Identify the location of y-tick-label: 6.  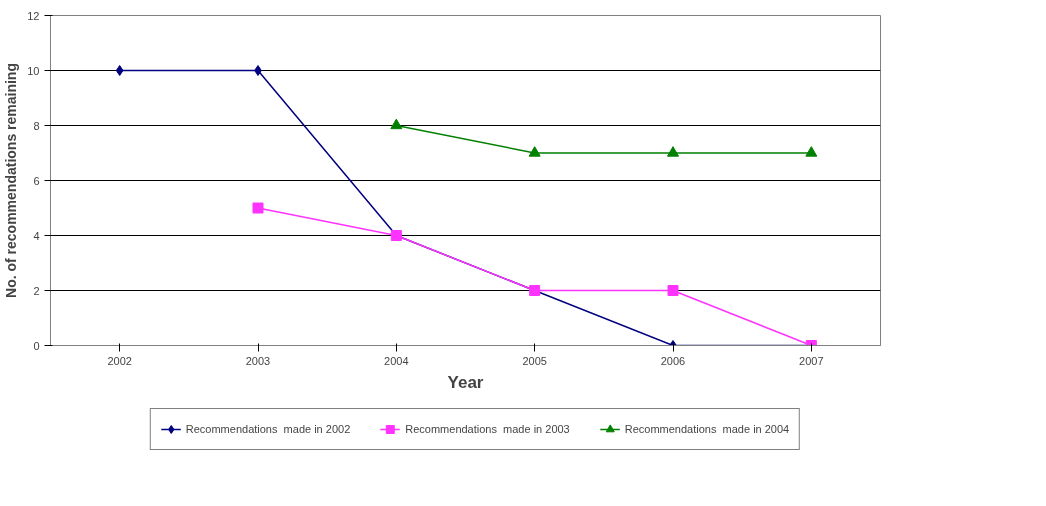
(36, 180).